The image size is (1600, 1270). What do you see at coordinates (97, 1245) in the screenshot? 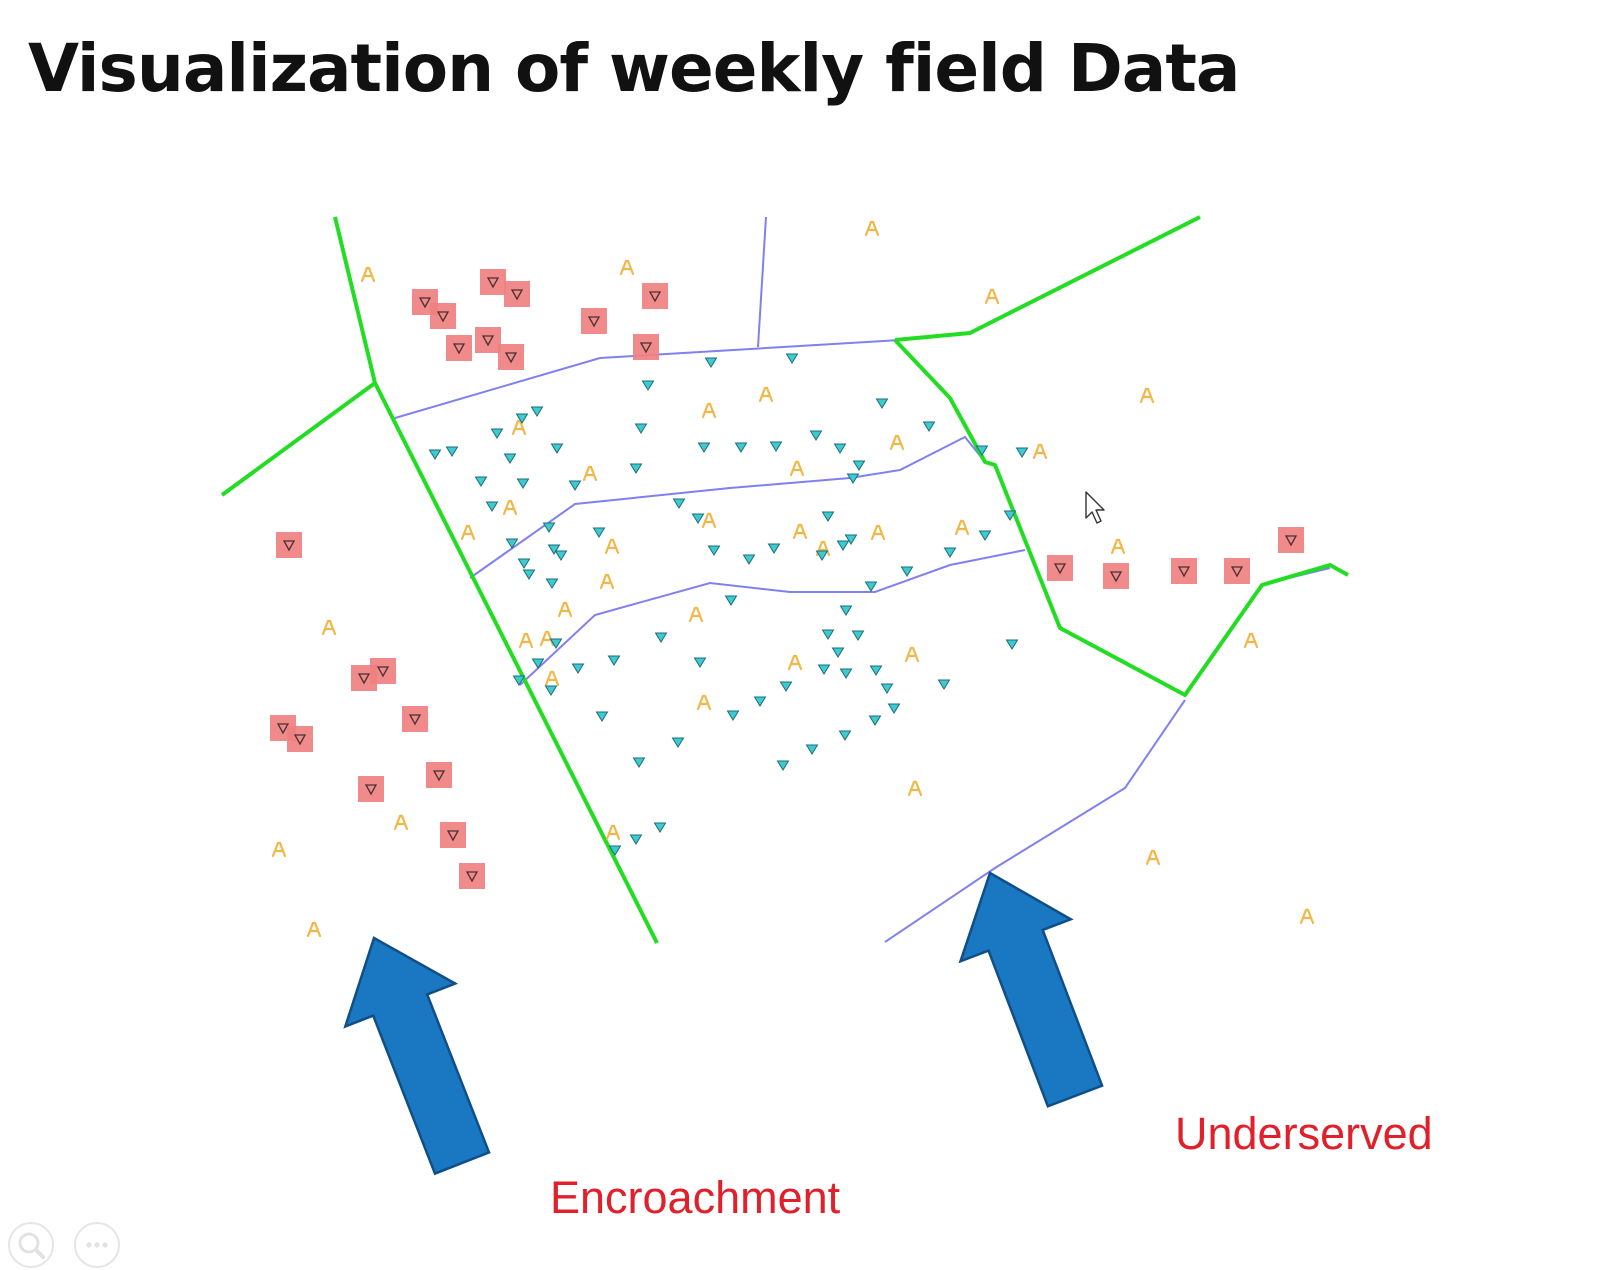
I see `more-options-button` at bounding box center [97, 1245].